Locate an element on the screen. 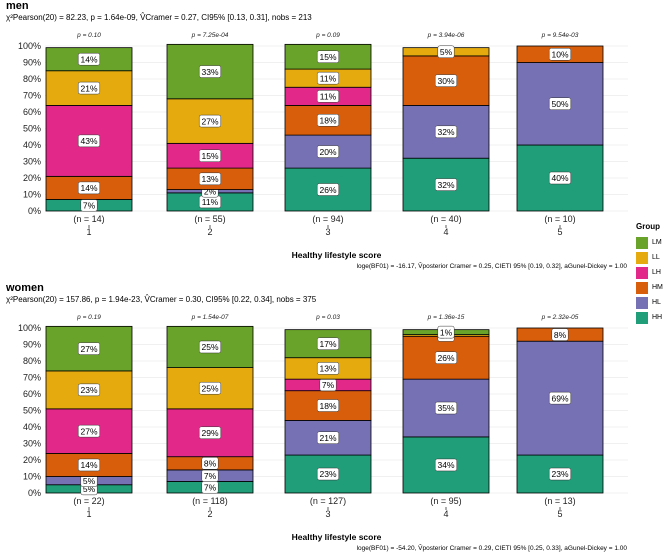 Image resolution: width=669 pixels, height=557 pixels. data-label: 10% is located at coordinates (559, 54).